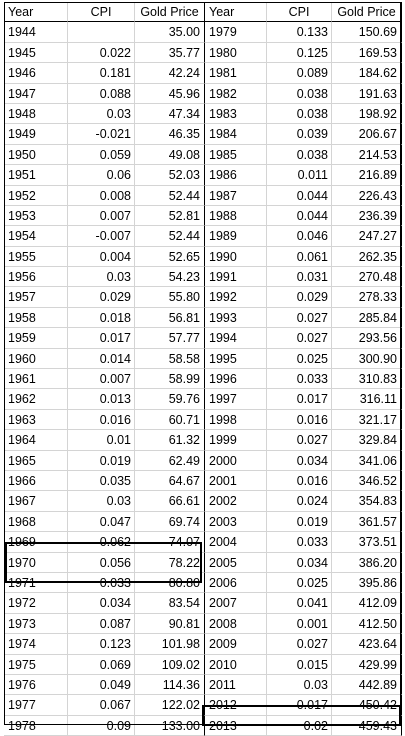 The width and height of the screenshot is (405, 736). I want to click on gold-price-cell: 361.57, so click(367, 522).